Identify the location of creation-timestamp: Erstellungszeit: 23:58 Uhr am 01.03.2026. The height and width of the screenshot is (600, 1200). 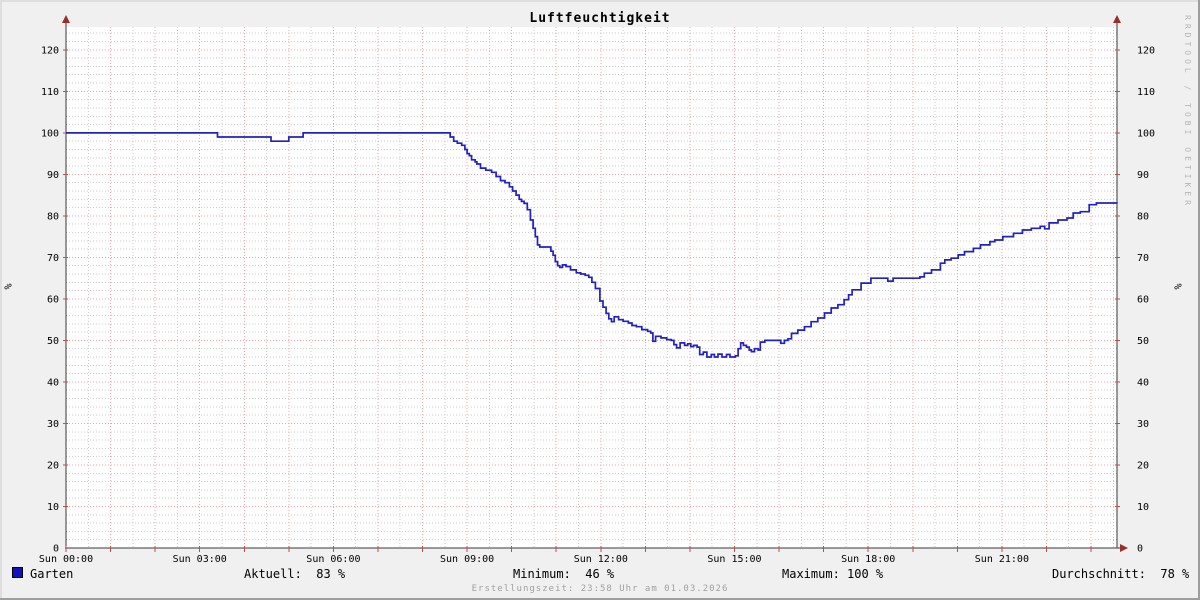
(600, 589).